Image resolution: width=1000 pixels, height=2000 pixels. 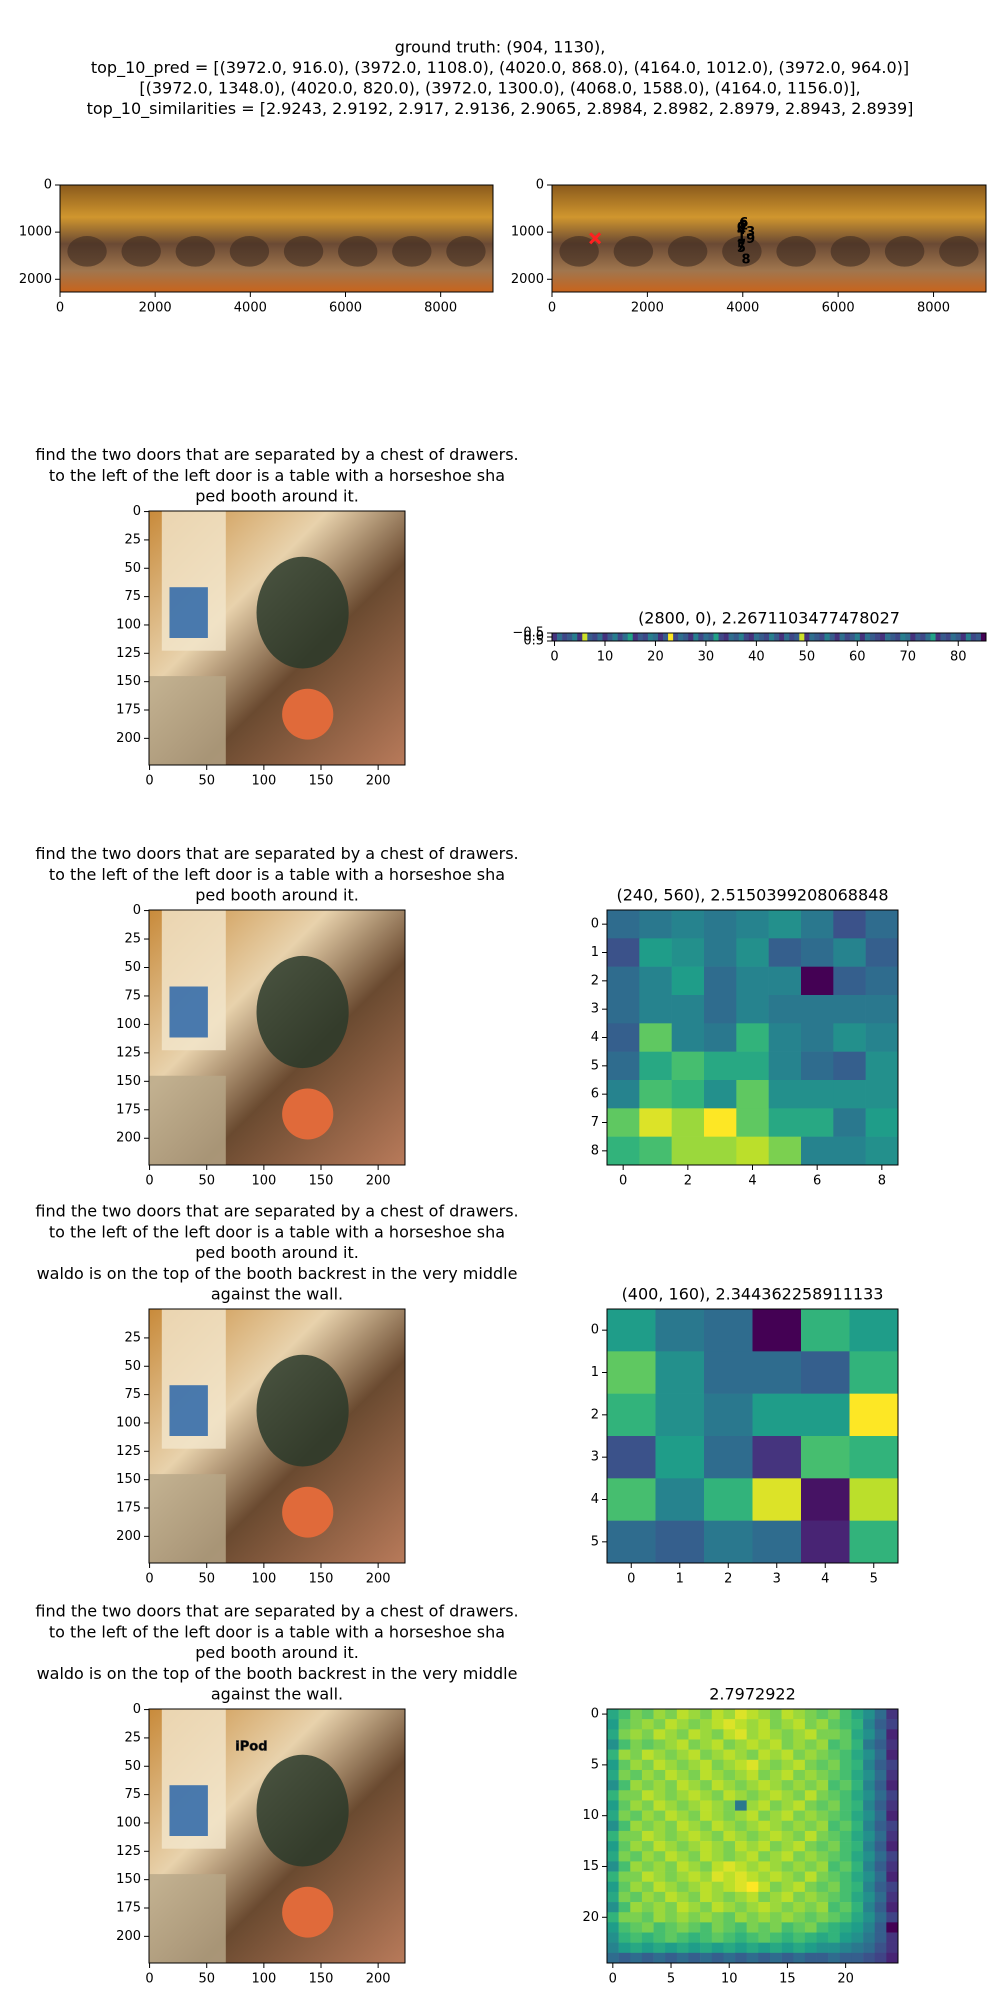 I want to click on y-tick-label: 75, so click(x=132, y=995).